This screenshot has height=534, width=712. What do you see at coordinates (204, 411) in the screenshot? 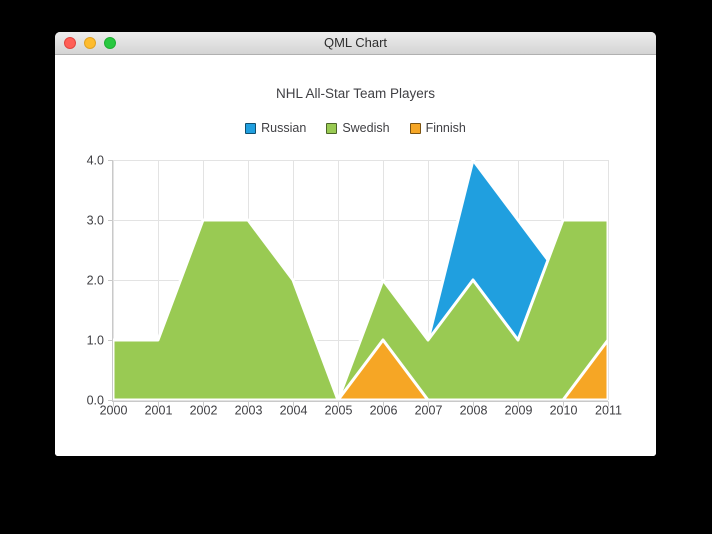
I see `svg-text: 2002` at bounding box center [204, 411].